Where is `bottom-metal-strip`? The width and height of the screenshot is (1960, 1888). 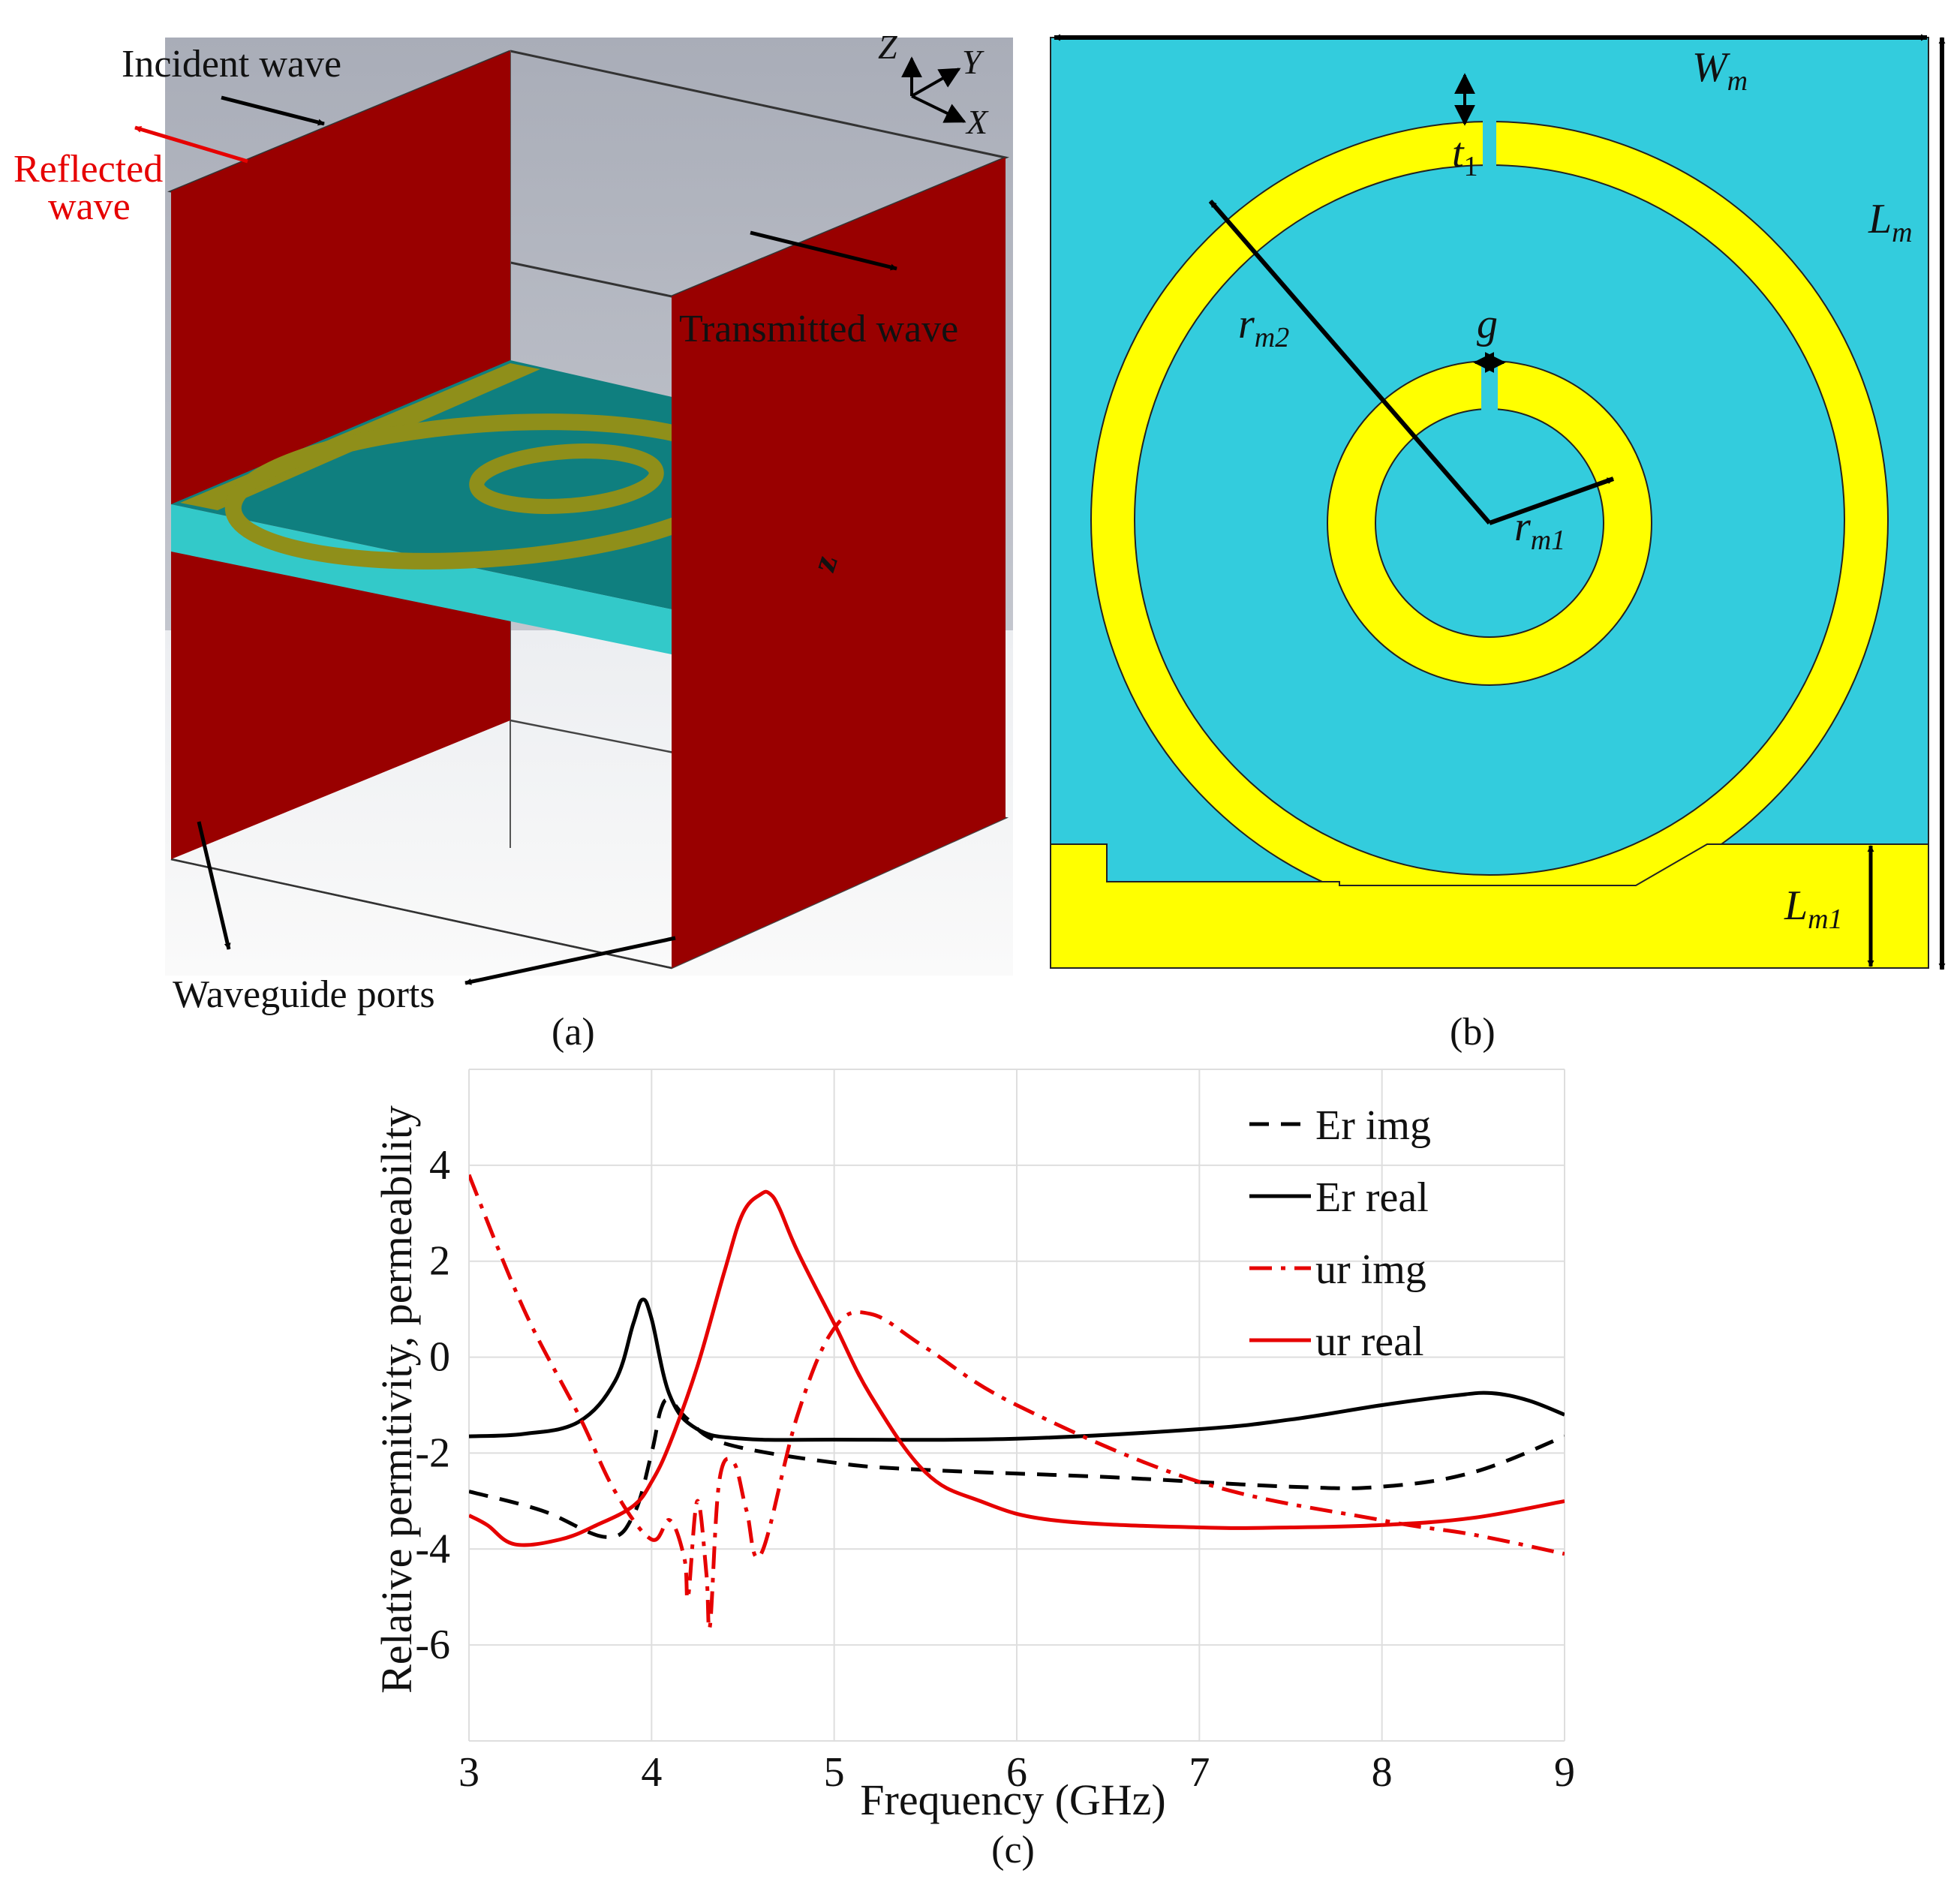
bottom-metal-strip is located at coordinates (1489, 906).